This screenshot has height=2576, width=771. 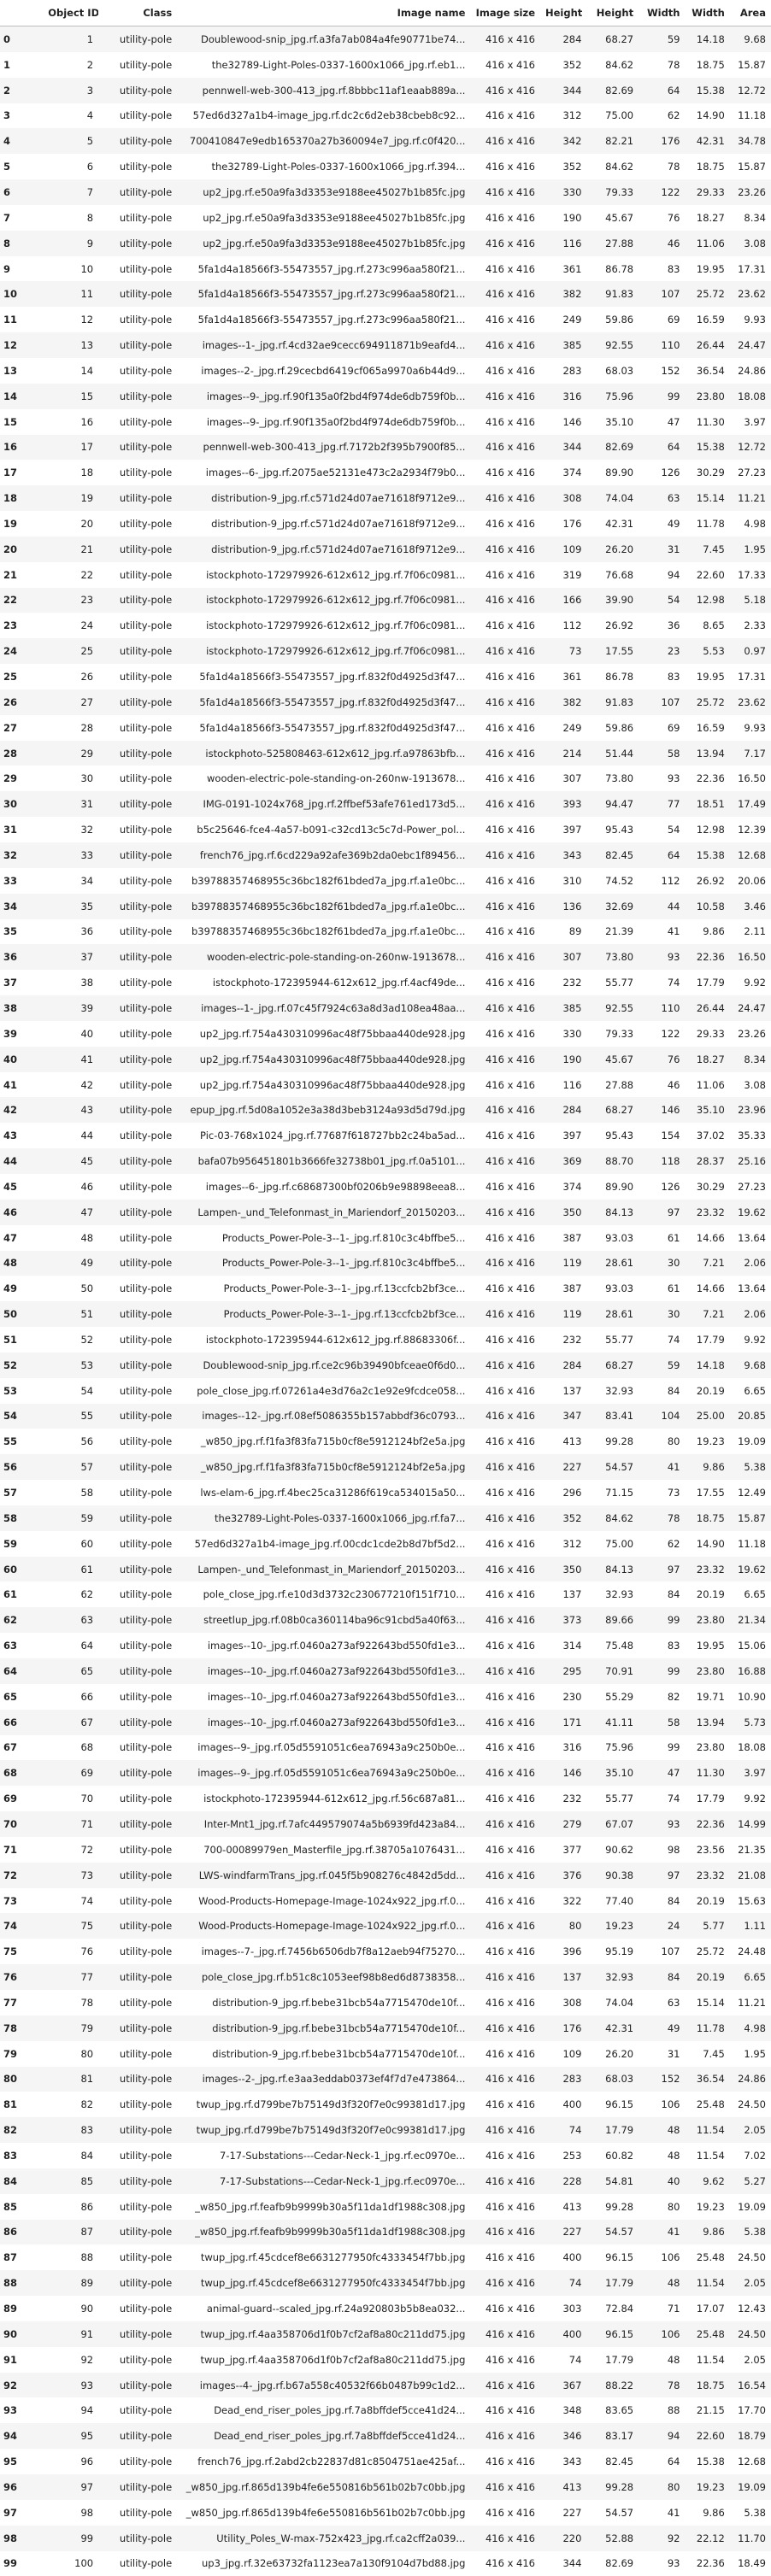 What do you see at coordinates (673, 2309) in the screenshot?
I see `cell-width: 71` at bounding box center [673, 2309].